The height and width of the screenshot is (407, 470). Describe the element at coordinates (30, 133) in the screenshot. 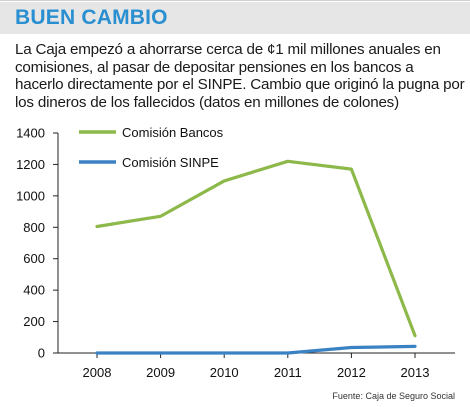

I see `y-tick-label: 1400` at that location.